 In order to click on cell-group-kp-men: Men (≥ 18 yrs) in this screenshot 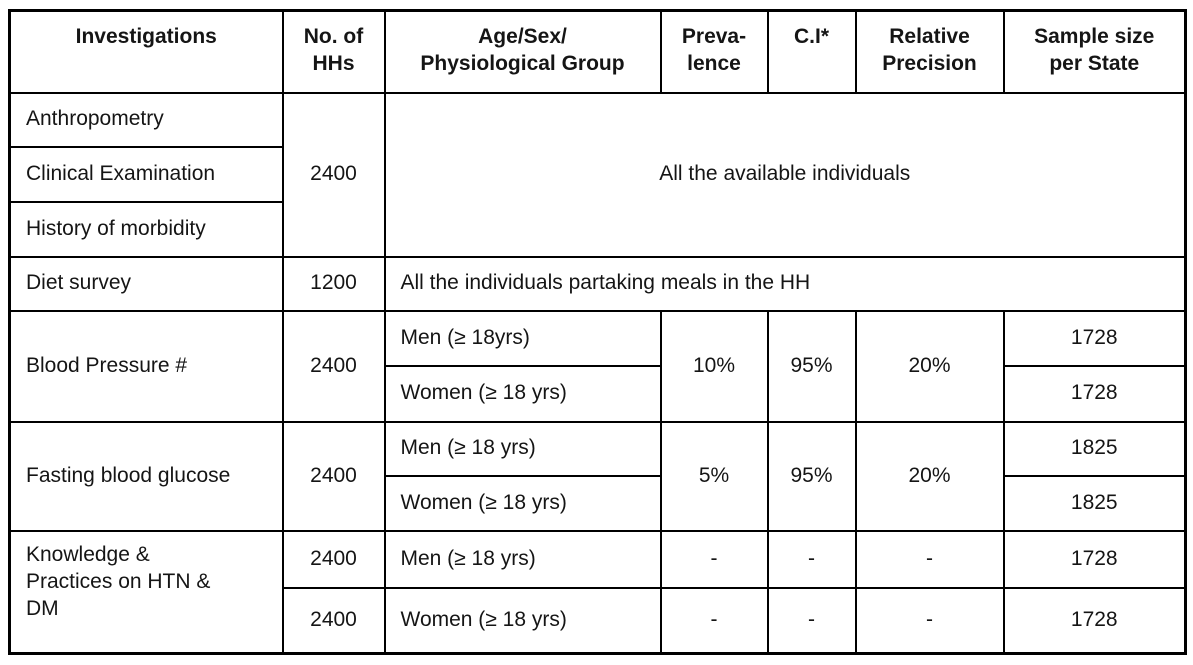, I will do `click(522, 559)`.